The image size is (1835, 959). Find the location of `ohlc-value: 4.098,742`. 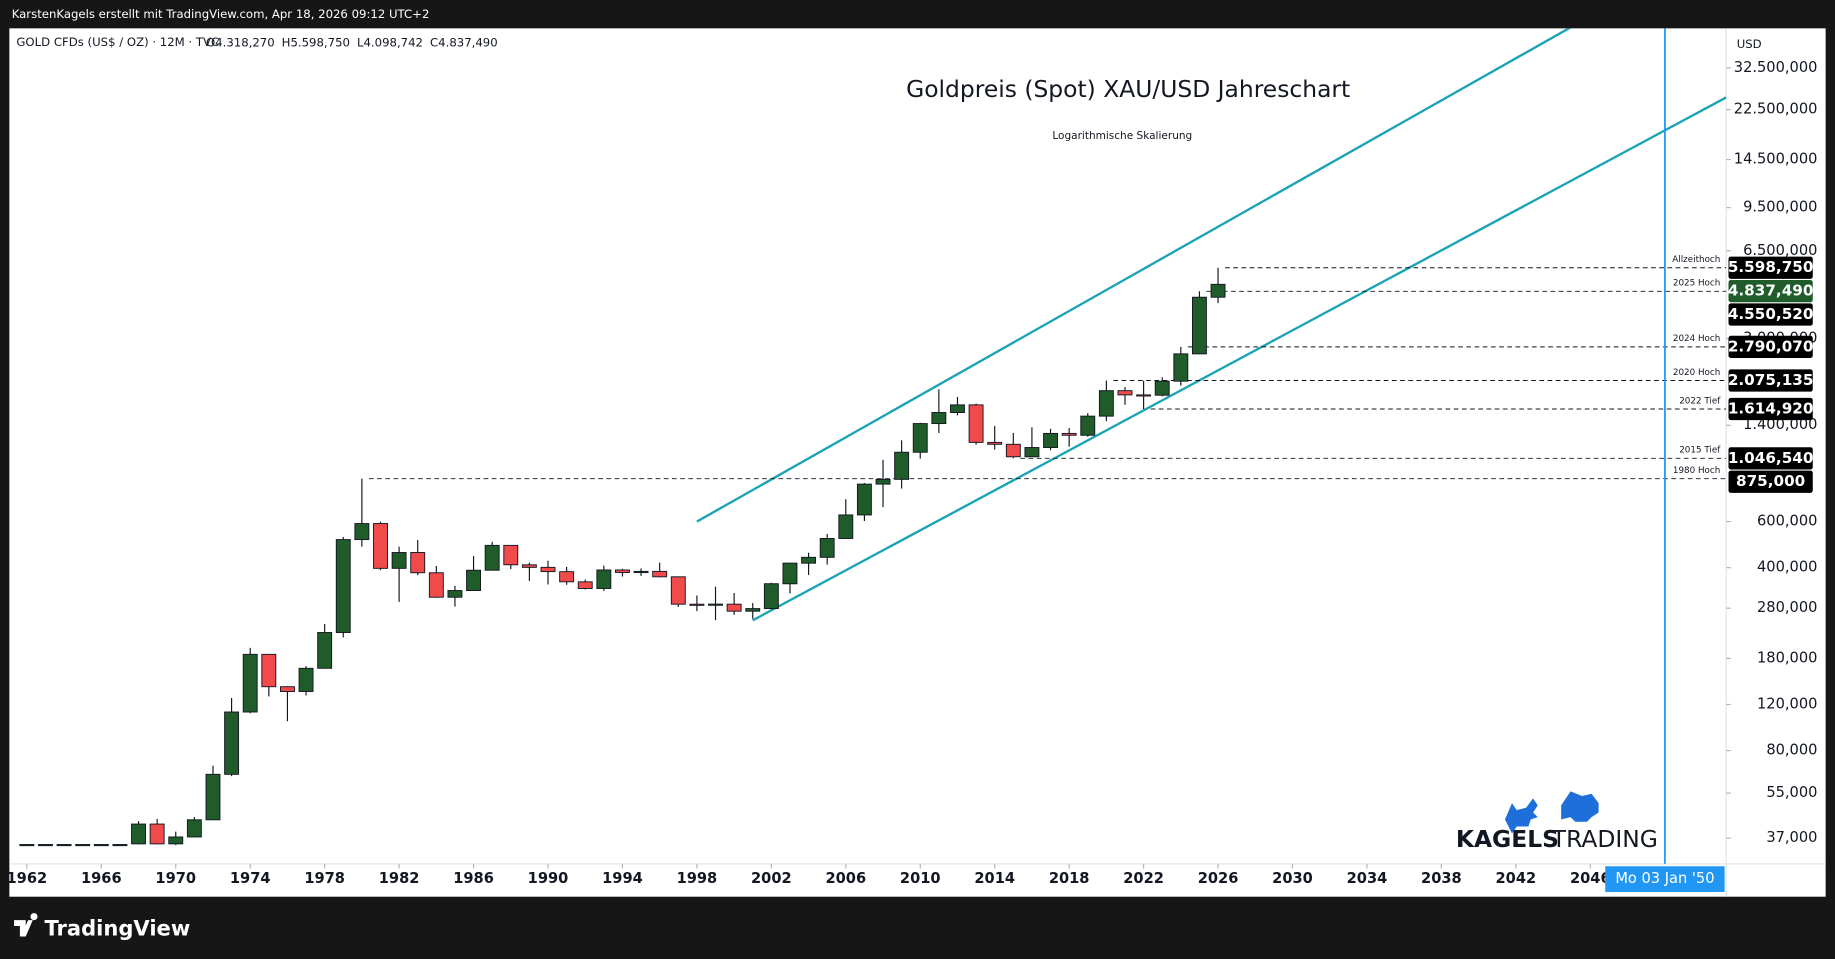

ohlc-value: 4.098,742 is located at coordinates (392, 42).